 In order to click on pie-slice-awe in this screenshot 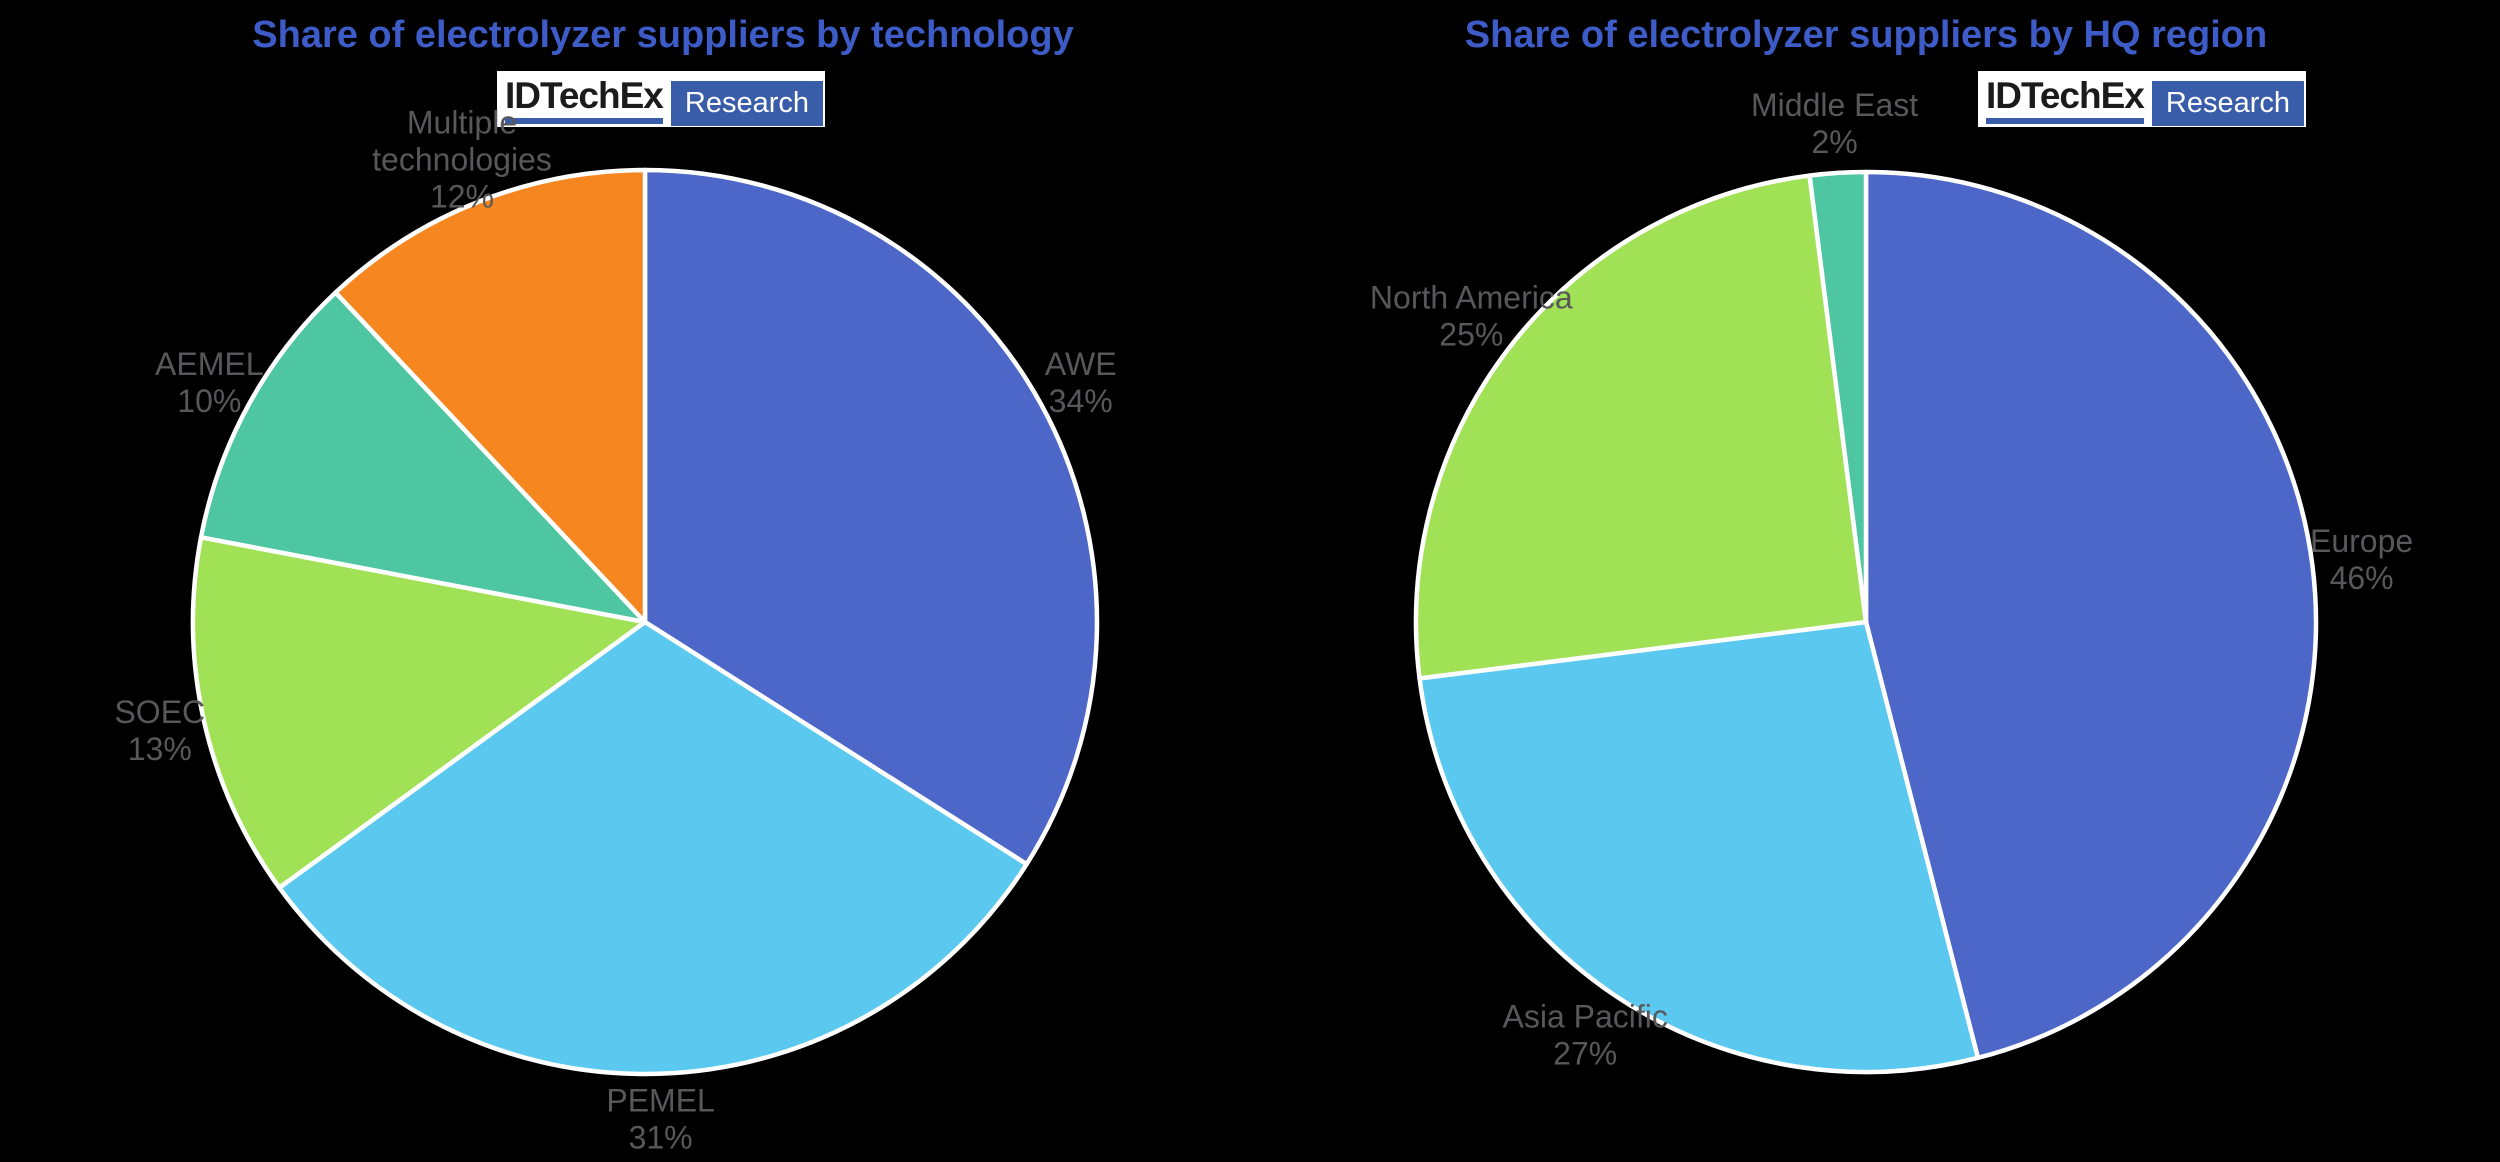, I will do `click(871, 517)`.